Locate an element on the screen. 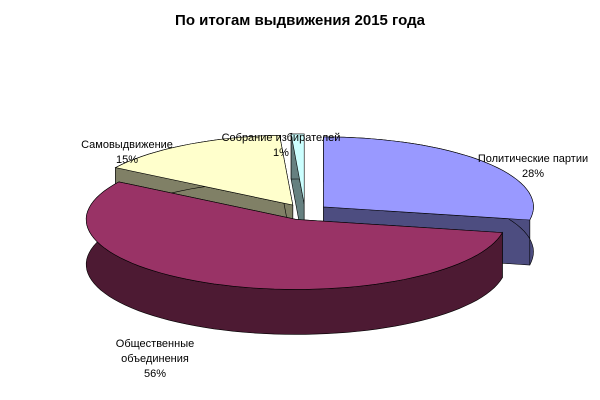 This screenshot has width=600, height=400. category-label: Политические партии is located at coordinates (533, 159).